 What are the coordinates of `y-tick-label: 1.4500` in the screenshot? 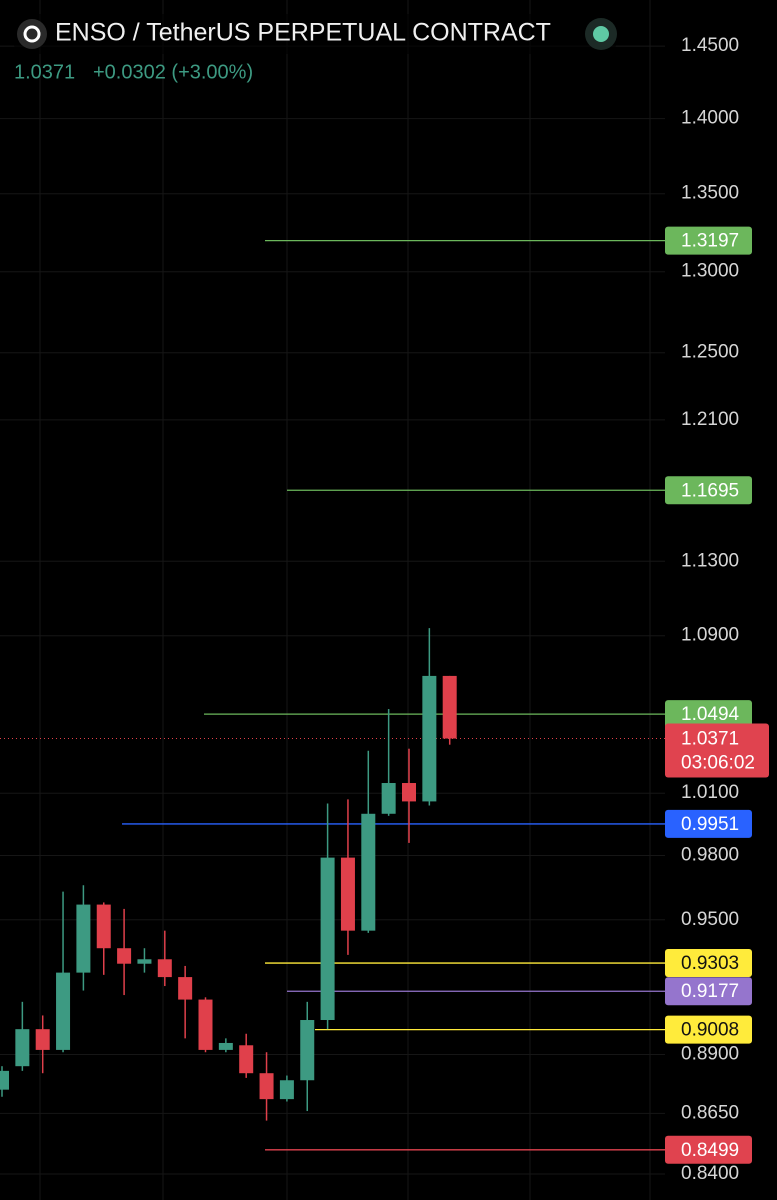 It's located at (710, 45).